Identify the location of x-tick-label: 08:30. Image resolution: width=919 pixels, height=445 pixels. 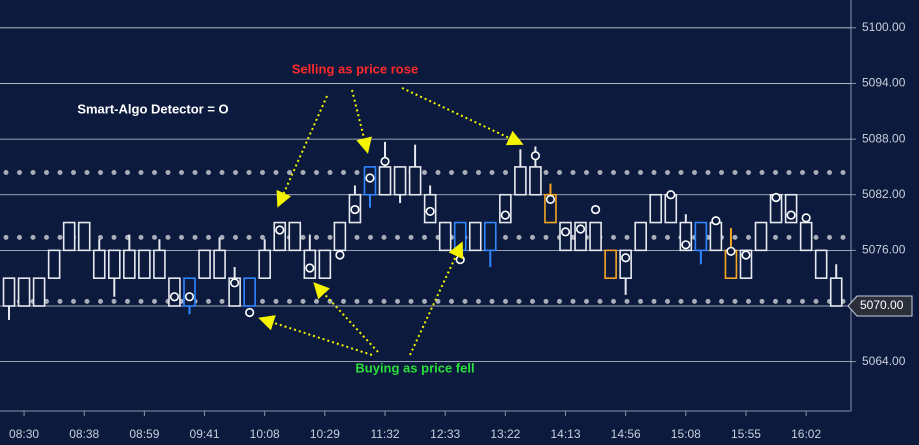
(24, 434).